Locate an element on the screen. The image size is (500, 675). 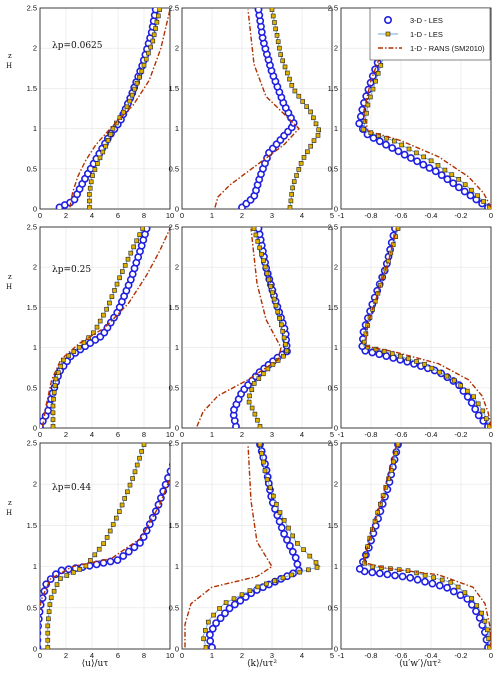
ylabel-num-row1: z is located at coordinates (10, 56).